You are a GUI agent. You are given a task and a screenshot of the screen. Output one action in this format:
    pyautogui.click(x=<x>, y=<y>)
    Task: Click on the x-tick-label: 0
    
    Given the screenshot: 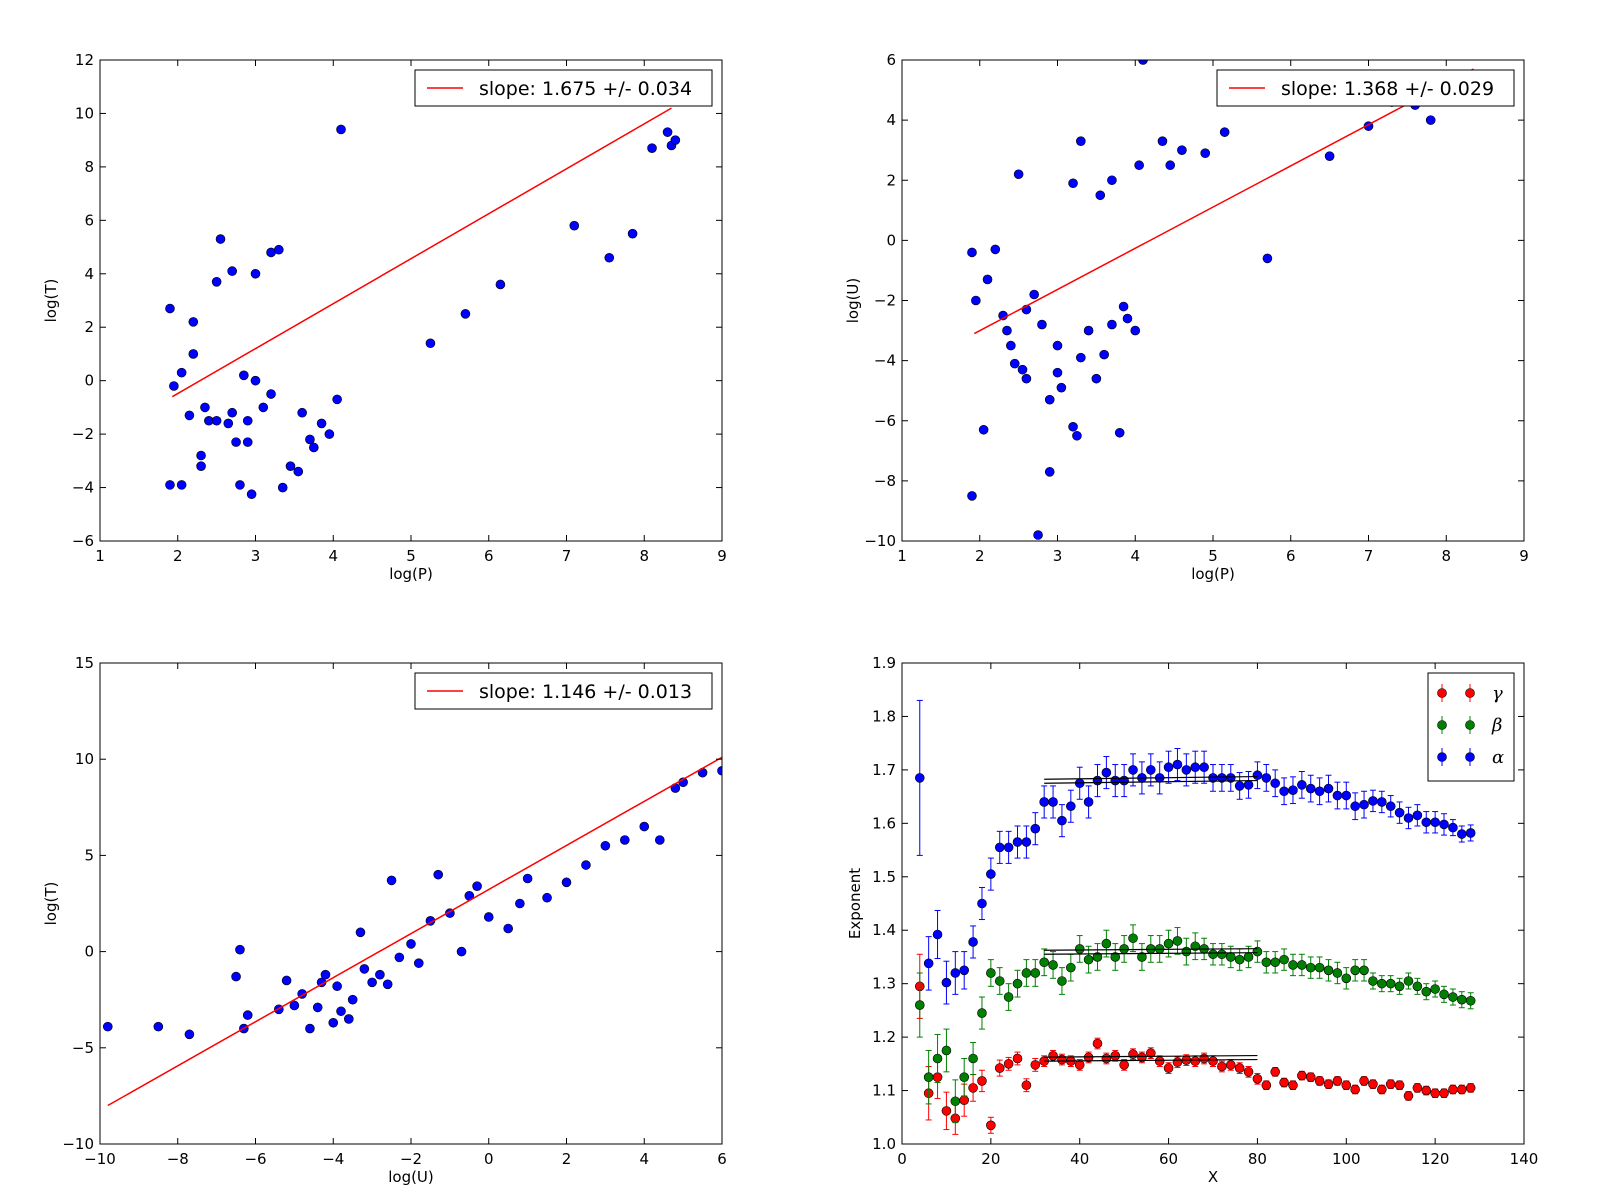 What is the action you would take?
    pyautogui.click(x=489, y=1159)
    